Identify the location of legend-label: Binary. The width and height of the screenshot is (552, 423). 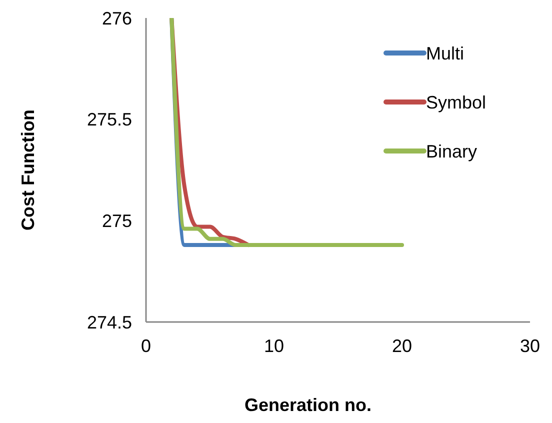
(452, 151).